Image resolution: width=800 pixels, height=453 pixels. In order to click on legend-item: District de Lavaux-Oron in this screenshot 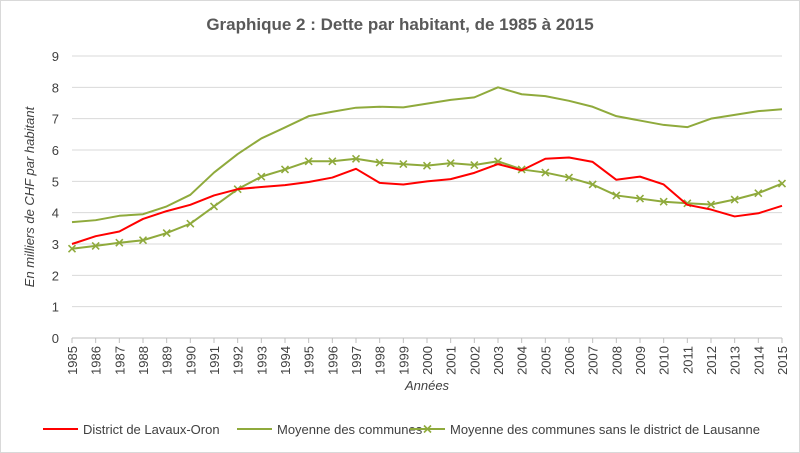, I will do `click(131, 429)`.